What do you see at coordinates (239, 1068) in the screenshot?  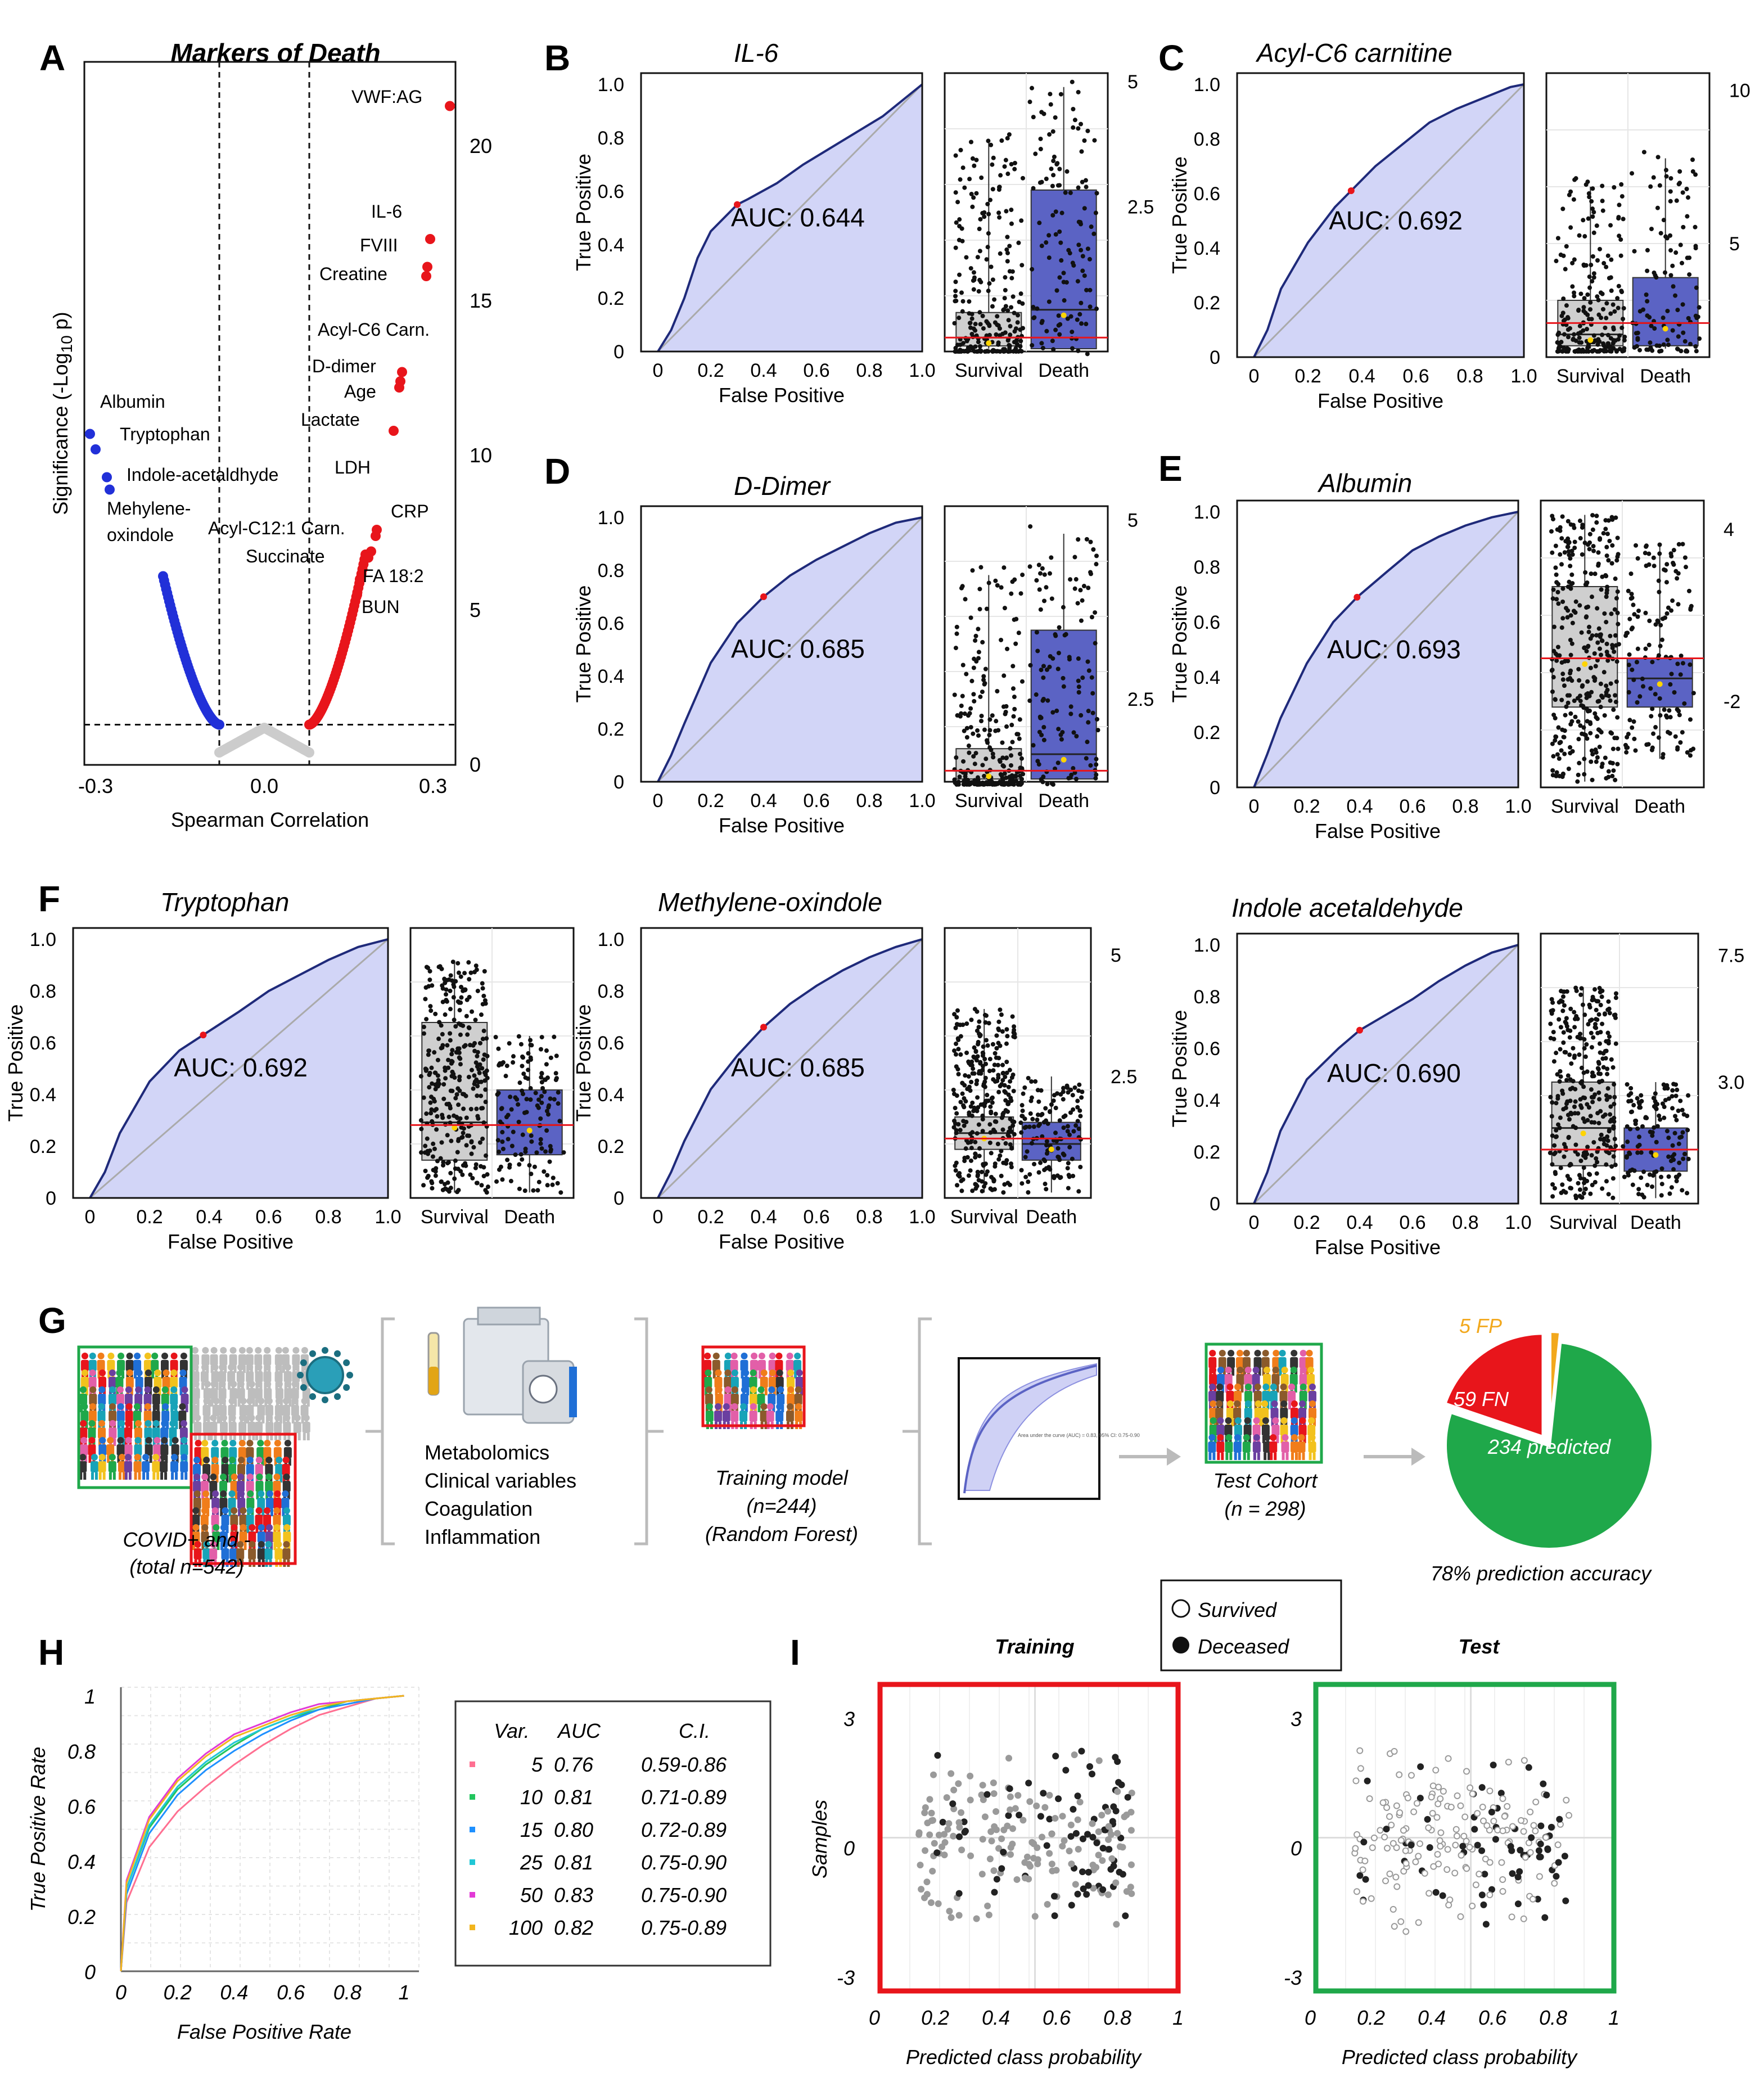 I see `diagonal-line` at bounding box center [239, 1068].